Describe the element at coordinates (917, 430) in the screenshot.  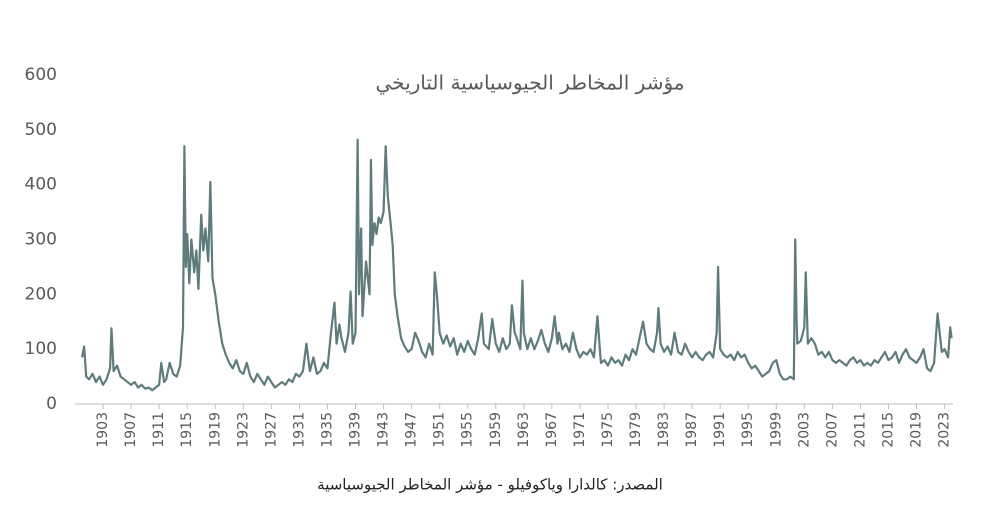
I see `x-tick-label: 2019` at that location.